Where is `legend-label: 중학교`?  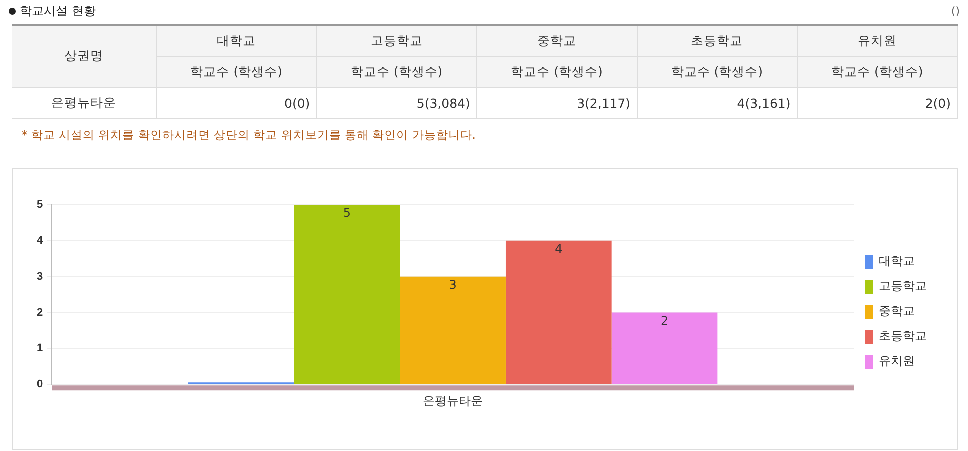 legend-label: 중학교 is located at coordinates (897, 311).